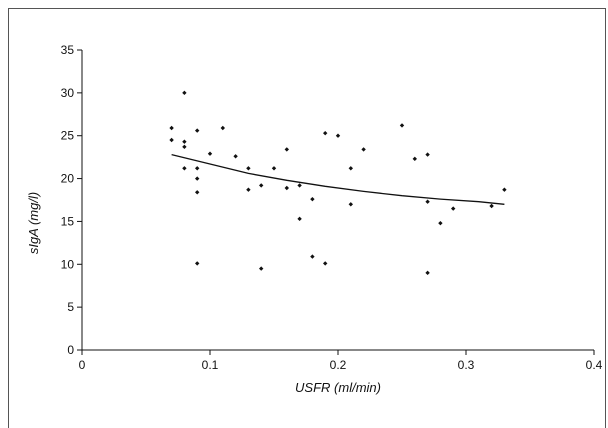 This screenshot has width=608, height=428. I want to click on y-tick-label: 10, so click(68, 264).